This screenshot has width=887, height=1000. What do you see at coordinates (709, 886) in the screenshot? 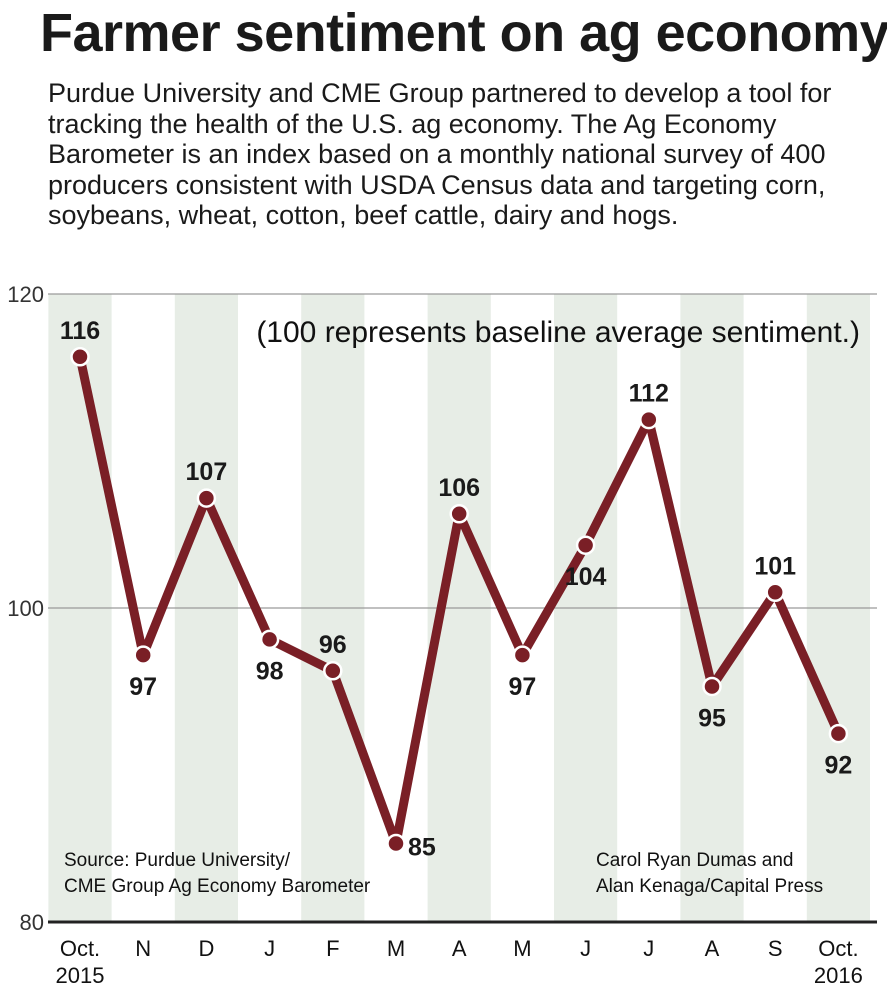
I see `credit-line-2: Alan Kenaga/Capital Press` at bounding box center [709, 886].